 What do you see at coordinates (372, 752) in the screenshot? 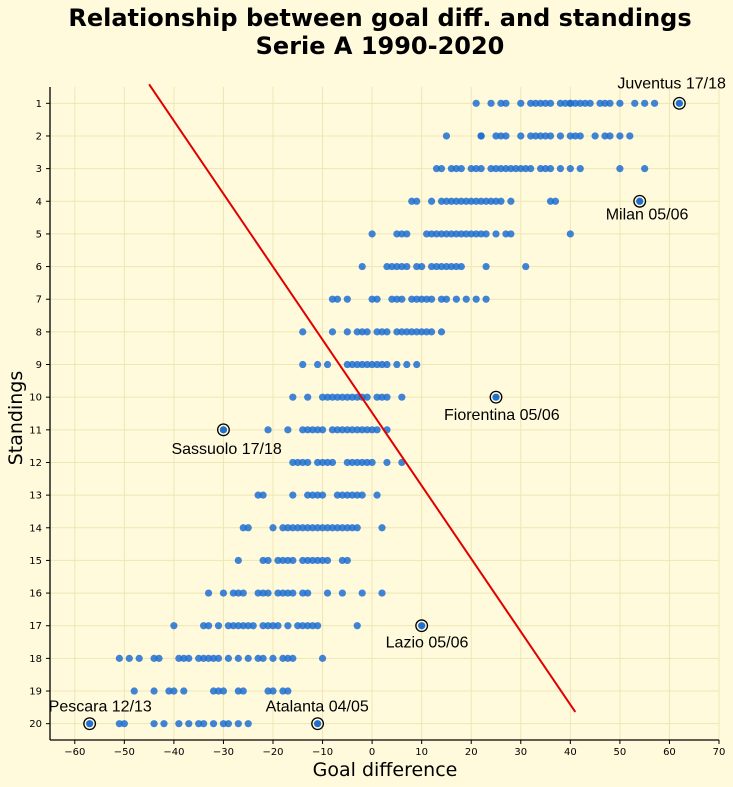
I see `x-tick-label: 0` at bounding box center [372, 752].